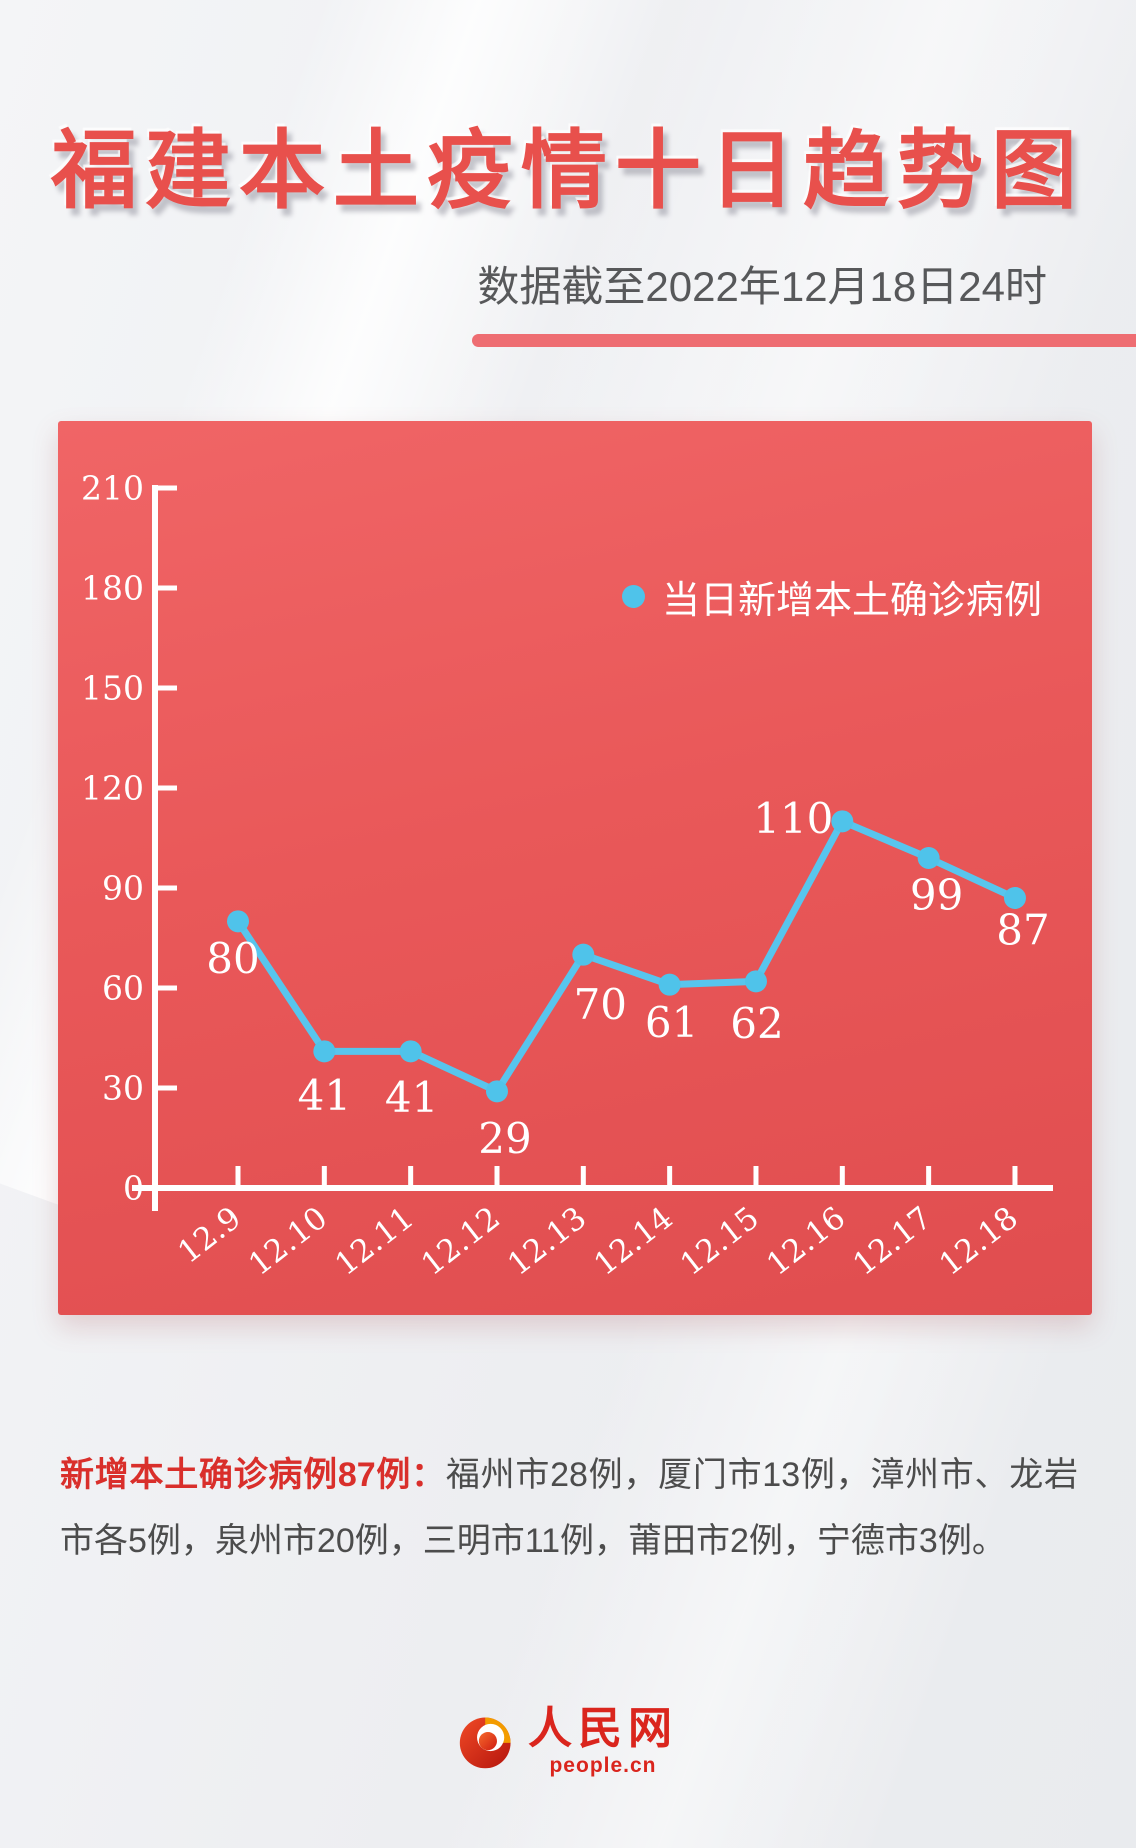  I want to click on data-label: 62, so click(756, 1023).